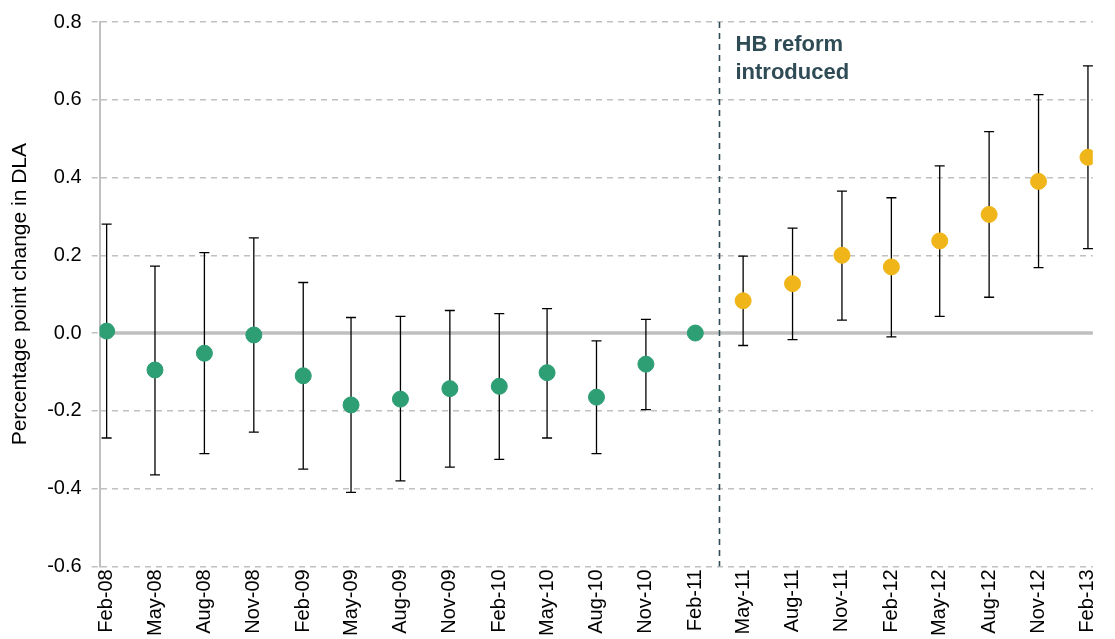  Describe the element at coordinates (545, 603) in the screenshot. I see `x-tick-label: May-10` at that location.